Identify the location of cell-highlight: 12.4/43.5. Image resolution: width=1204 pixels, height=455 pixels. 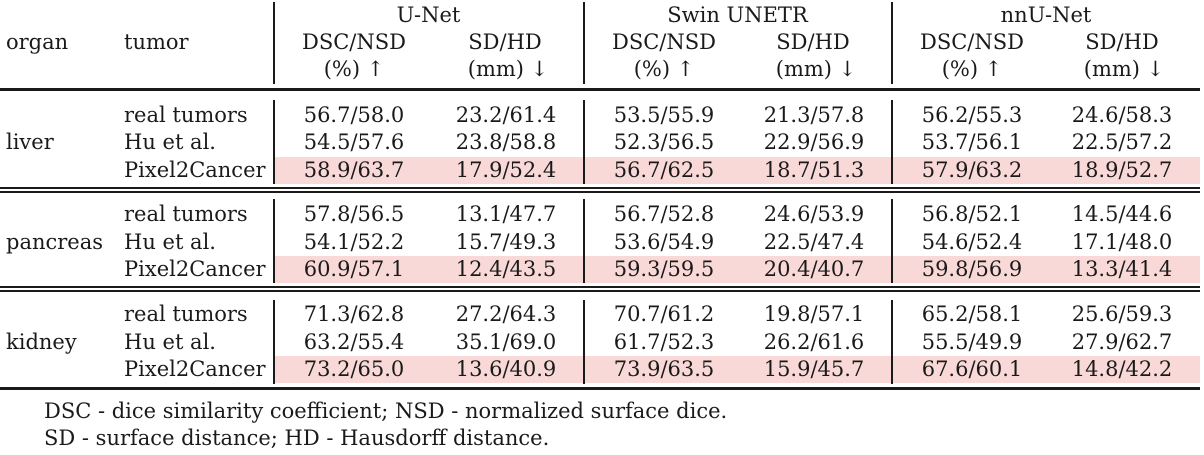
(506, 269).